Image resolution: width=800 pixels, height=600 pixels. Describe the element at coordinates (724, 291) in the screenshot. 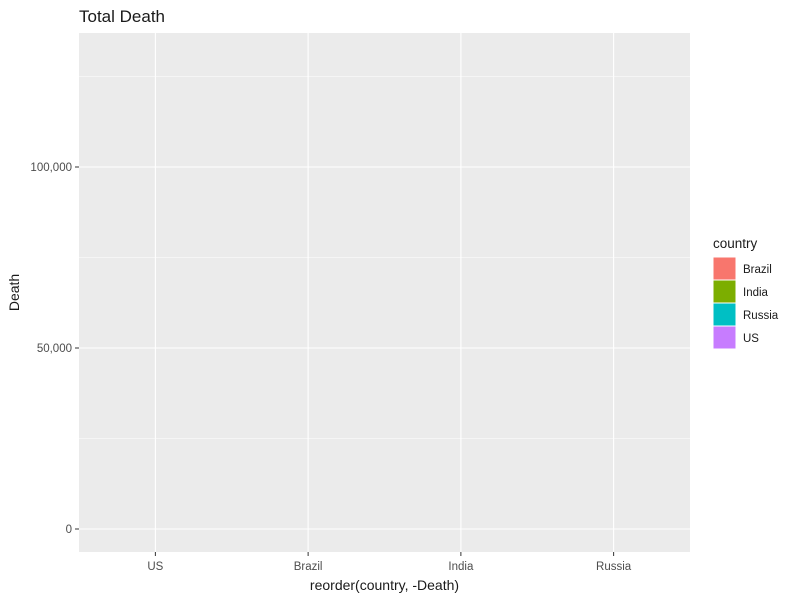

I see `legend-key-india` at that location.